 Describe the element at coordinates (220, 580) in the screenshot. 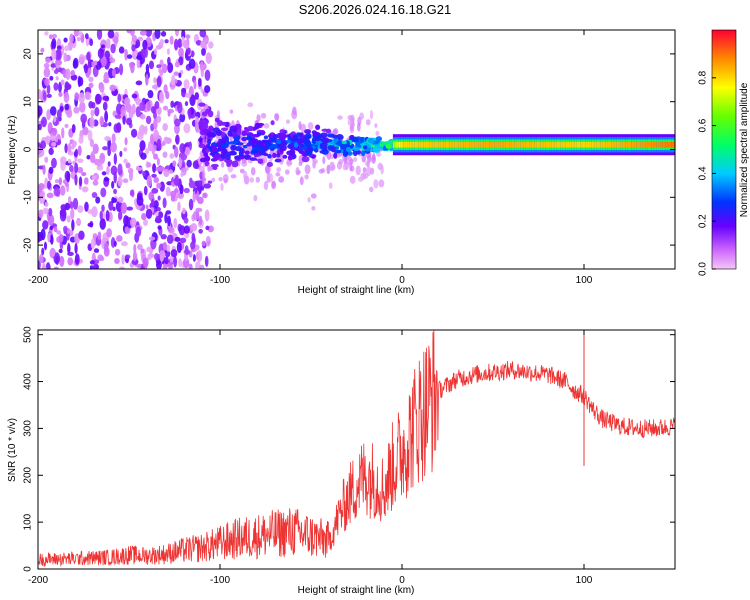

I see `x-tick-label: -100` at that location.